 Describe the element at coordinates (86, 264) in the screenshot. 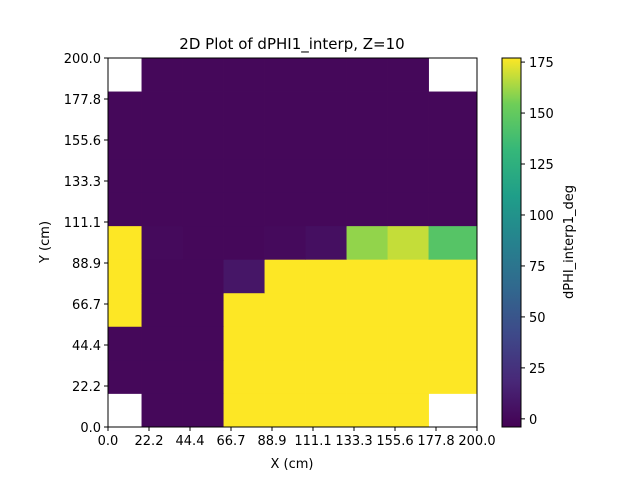

I see `y-tick-label: 88.9` at that location.